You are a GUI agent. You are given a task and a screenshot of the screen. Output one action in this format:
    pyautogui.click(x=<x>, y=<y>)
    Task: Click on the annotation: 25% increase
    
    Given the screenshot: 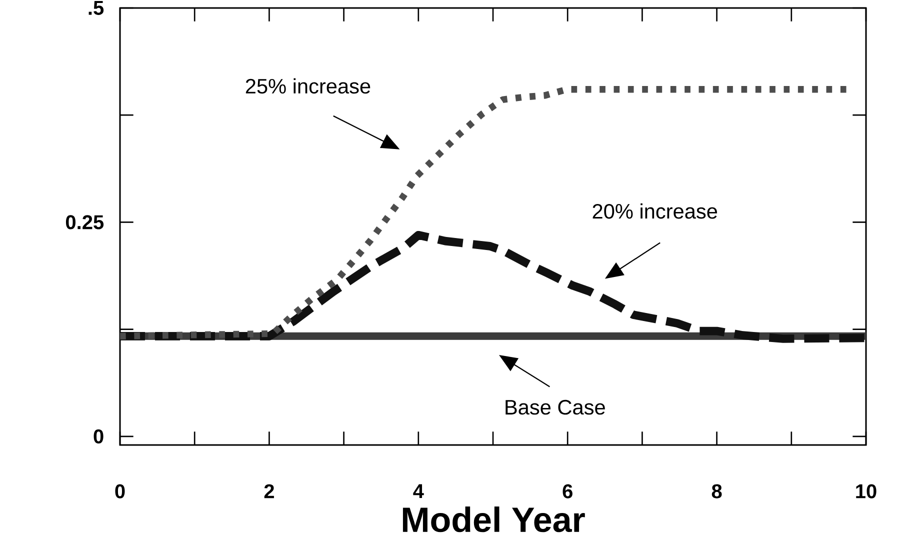 What is the action you would take?
    pyautogui.click(x=308, y=86)
    